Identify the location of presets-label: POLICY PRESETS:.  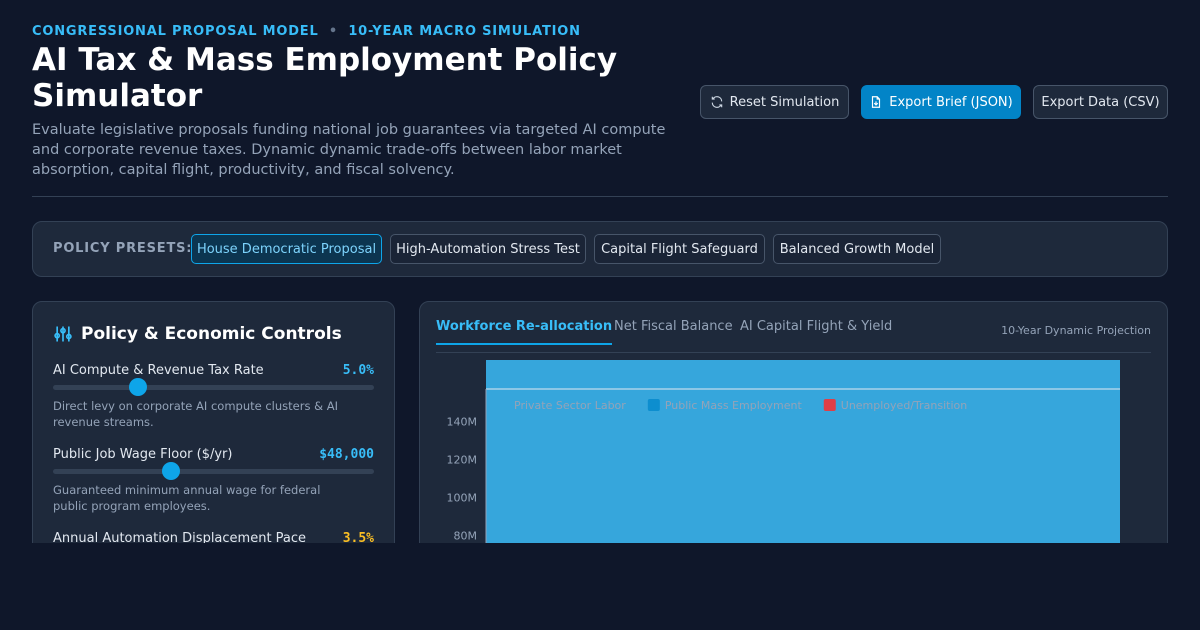
(123, 248).